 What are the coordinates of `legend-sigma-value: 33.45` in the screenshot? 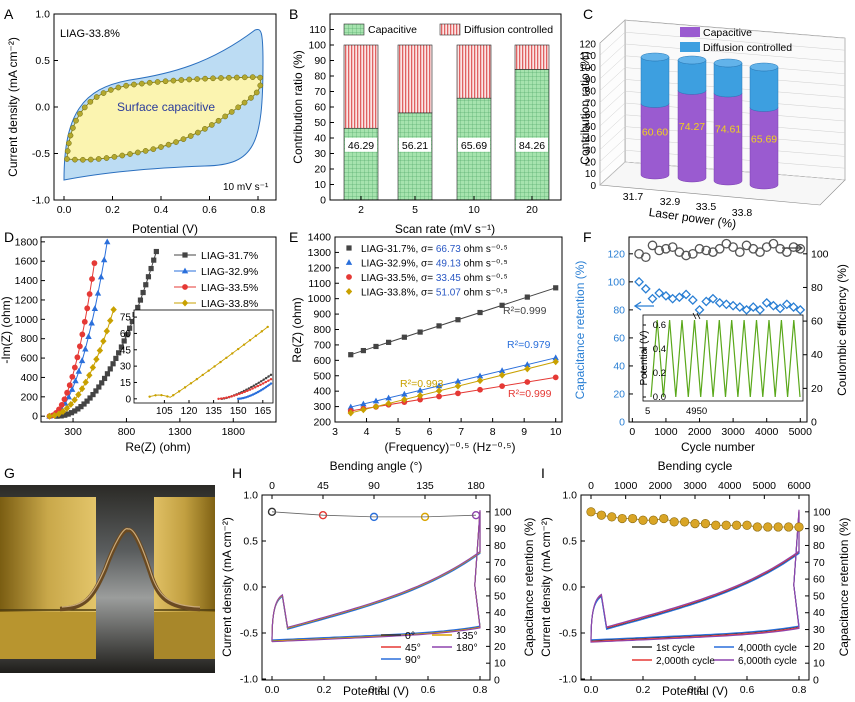 It's located at (448, 278).